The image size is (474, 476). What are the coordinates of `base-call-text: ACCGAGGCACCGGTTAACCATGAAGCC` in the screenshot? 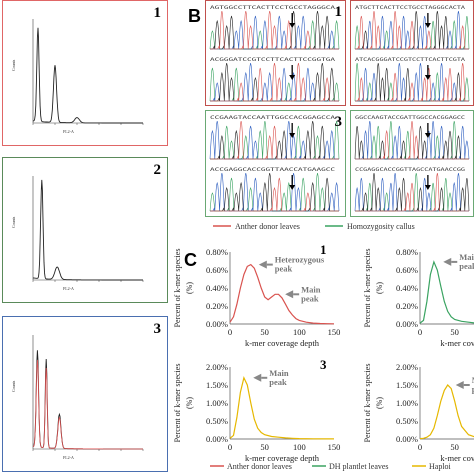 It's located at (272, 170).